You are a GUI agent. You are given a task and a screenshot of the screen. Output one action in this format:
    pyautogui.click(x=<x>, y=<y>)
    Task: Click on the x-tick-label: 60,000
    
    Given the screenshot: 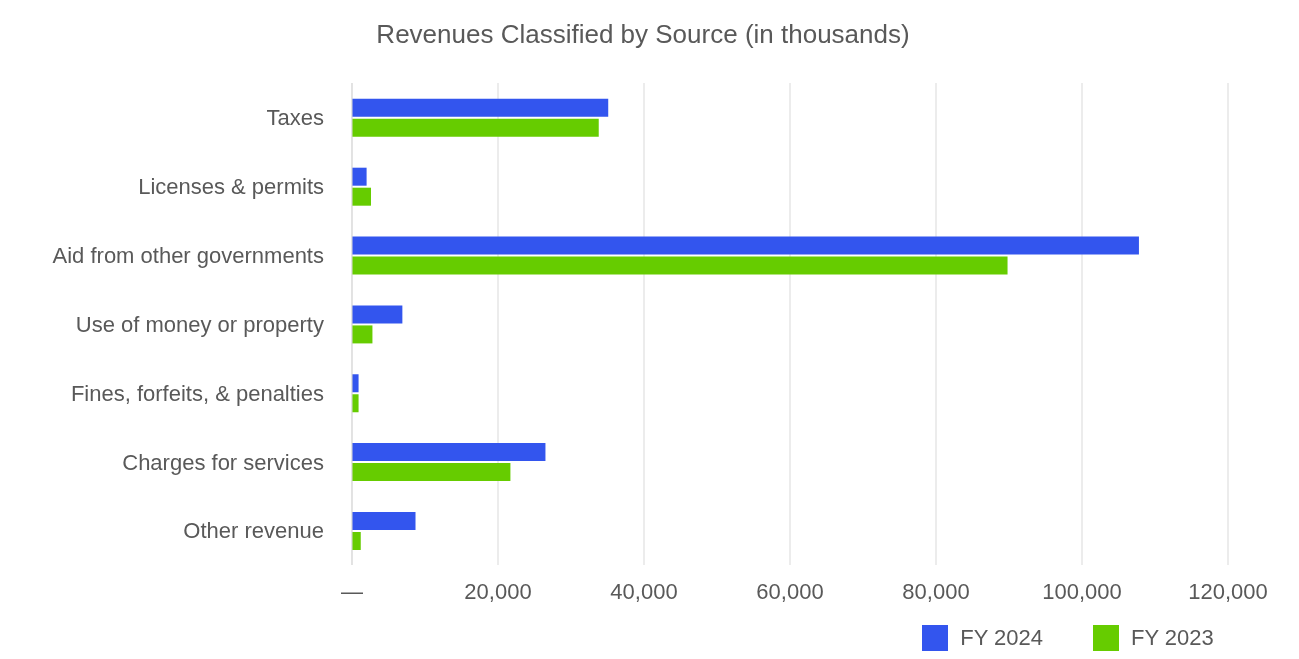 What is the action you would take?
    pyautogui.click(x=790, y=591)
    